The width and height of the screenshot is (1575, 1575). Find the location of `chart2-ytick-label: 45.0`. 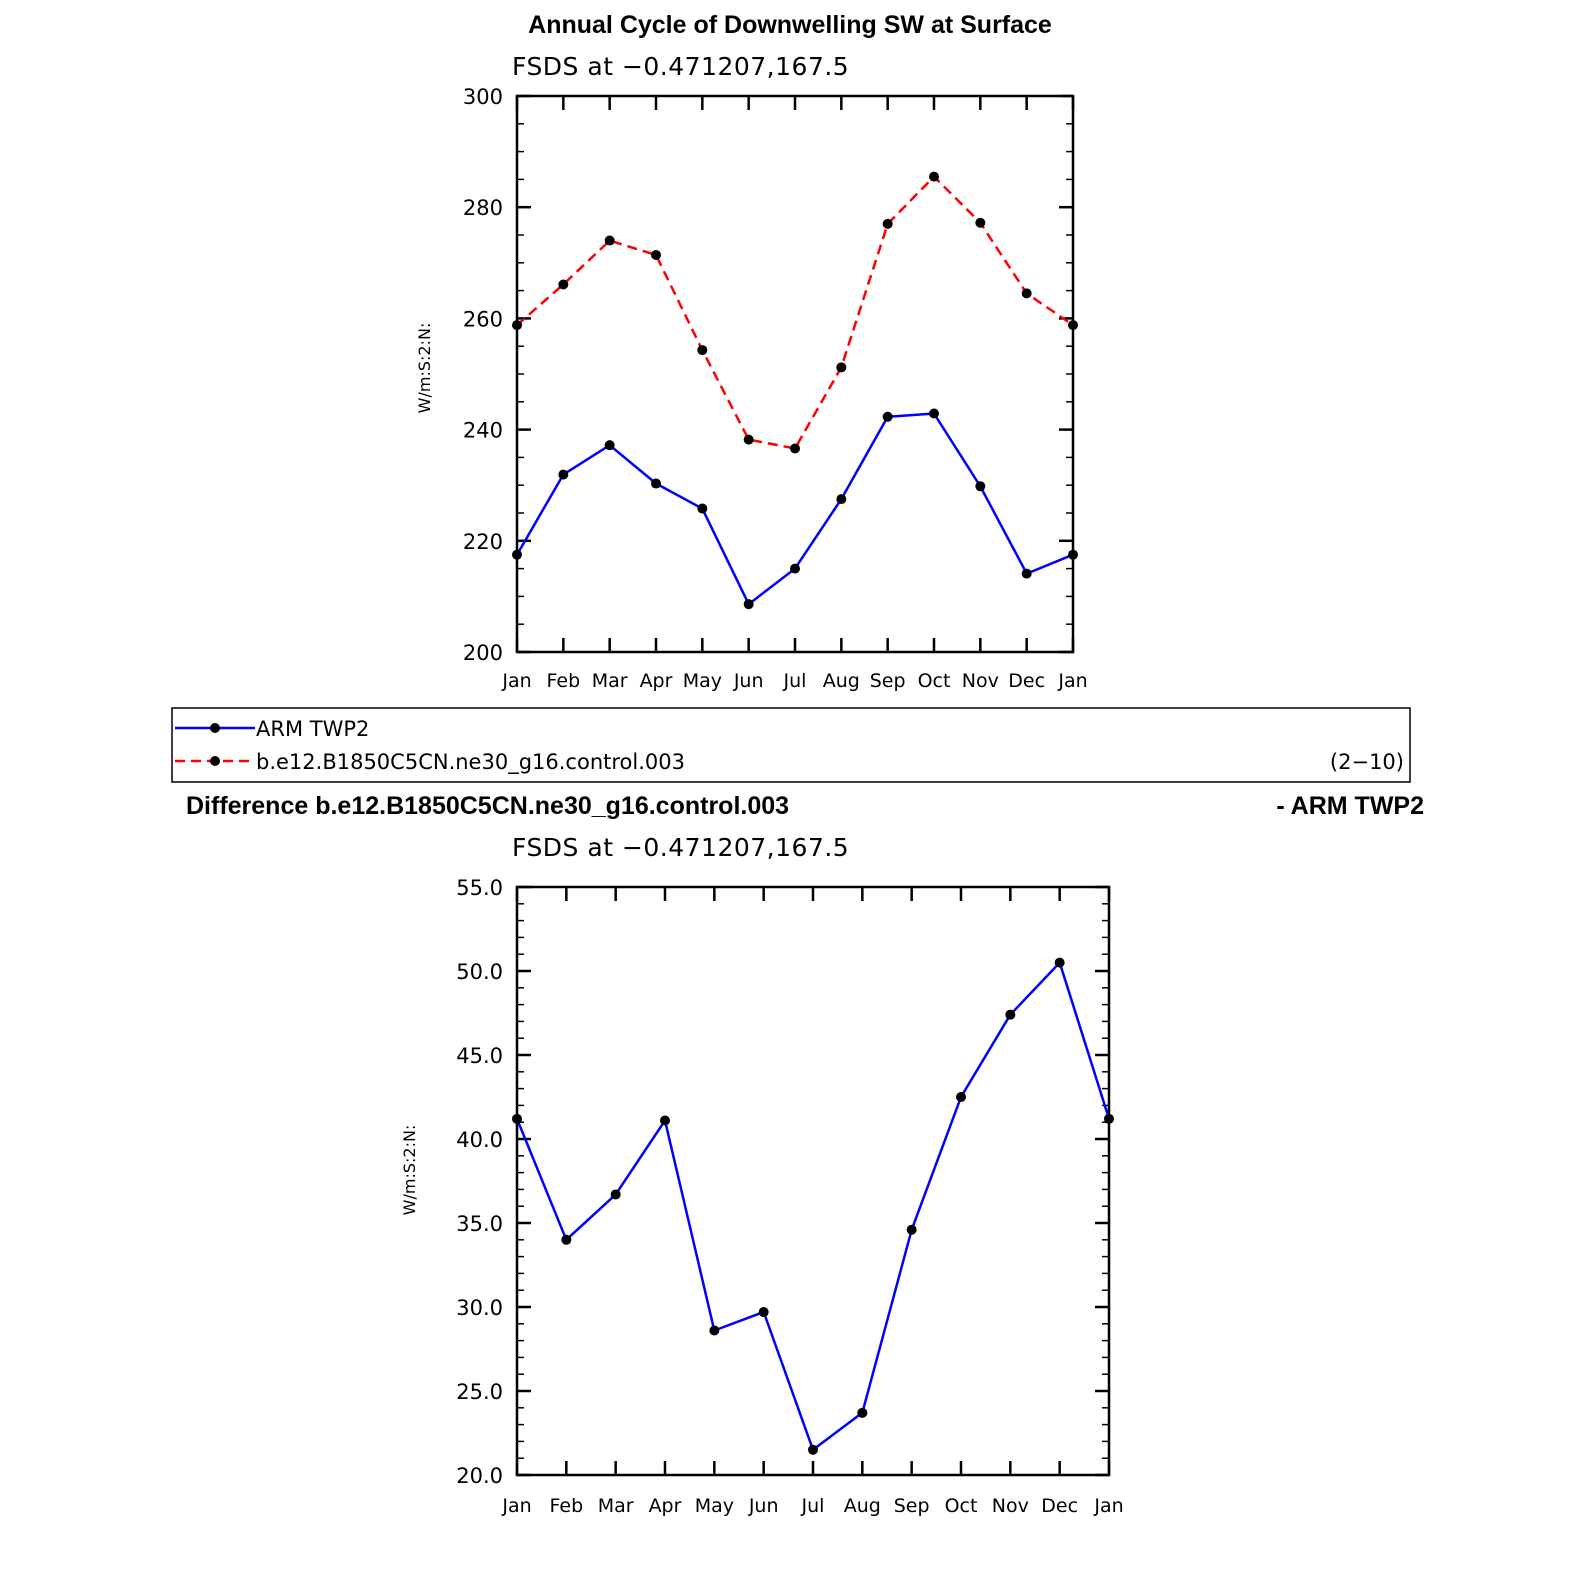

chart2-ytick-label: 45.0 is located at coordinates (479, 1056).